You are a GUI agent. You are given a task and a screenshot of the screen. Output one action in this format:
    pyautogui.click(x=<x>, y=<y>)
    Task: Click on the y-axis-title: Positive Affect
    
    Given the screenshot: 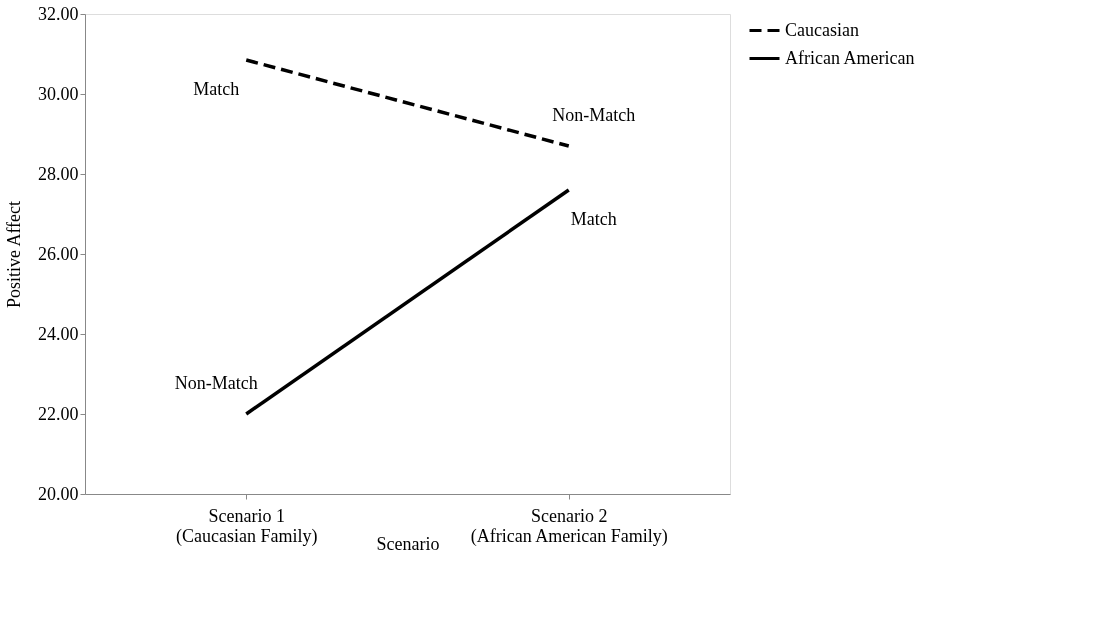 What is the action you would take?
    pyautogui.click(x=14, y=254)
    